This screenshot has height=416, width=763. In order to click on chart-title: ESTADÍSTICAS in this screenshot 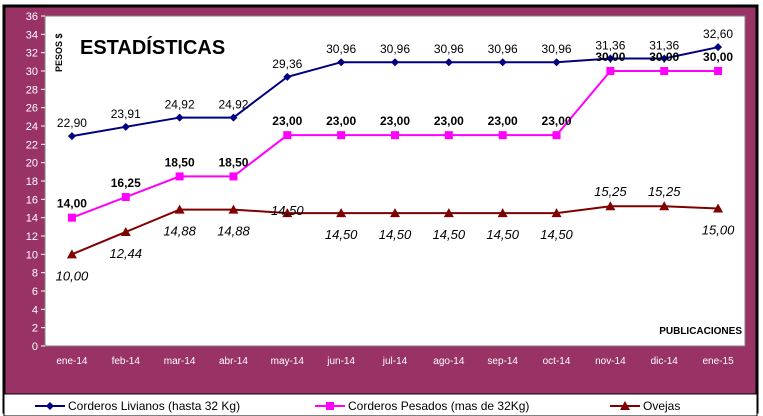, I will do `click(152, 47)`.